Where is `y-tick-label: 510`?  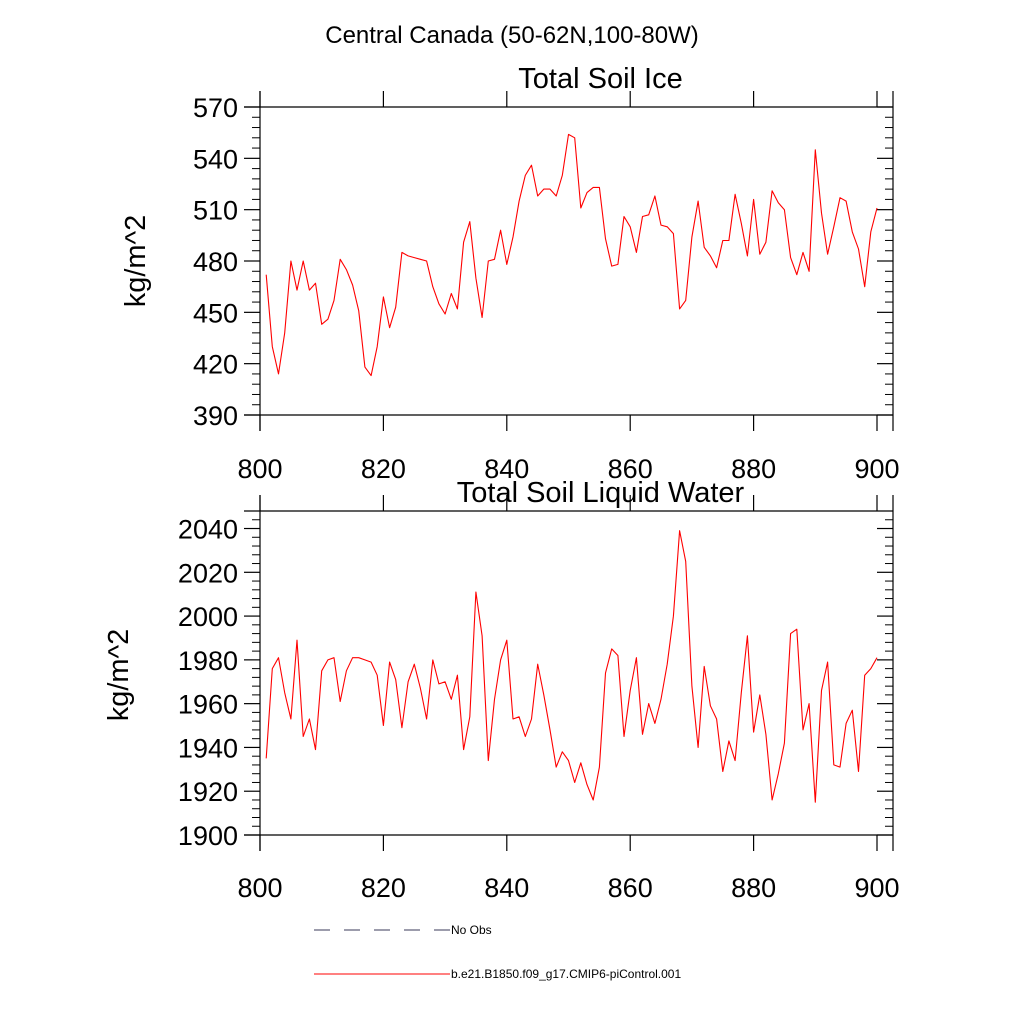 y-tick-label: 510 is located at coordinates (215, 211).